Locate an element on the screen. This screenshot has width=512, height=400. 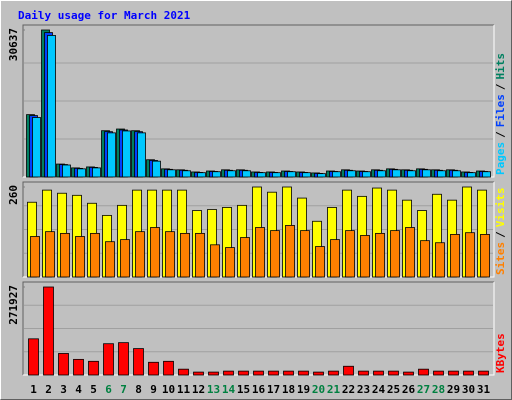
x-tick-label: 9 is located at coordinates (153, 389).